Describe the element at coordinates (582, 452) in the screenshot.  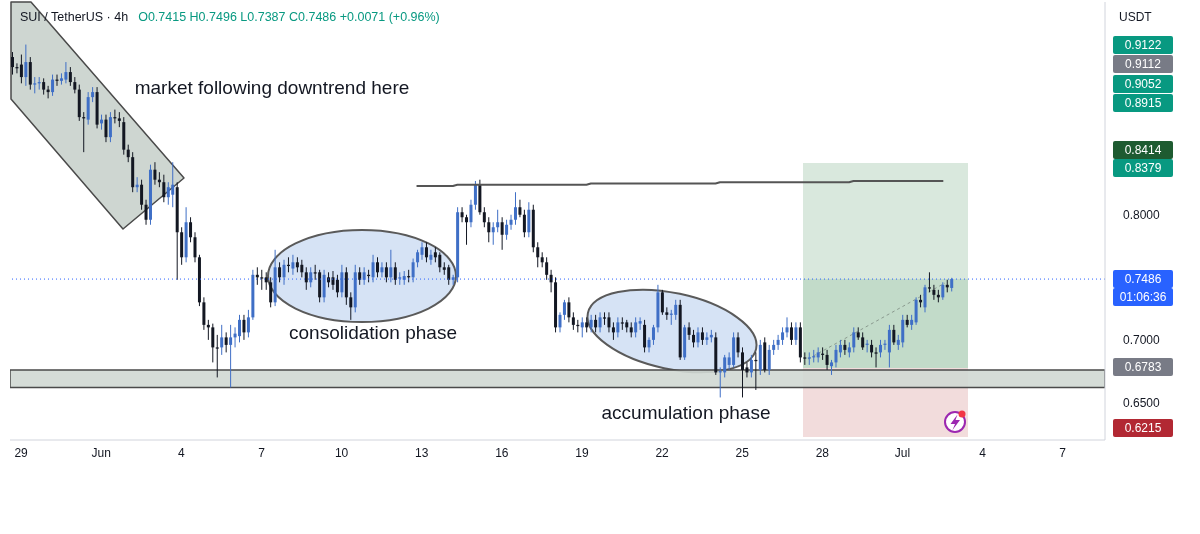
I see `x-tick-label: 19` at that location.